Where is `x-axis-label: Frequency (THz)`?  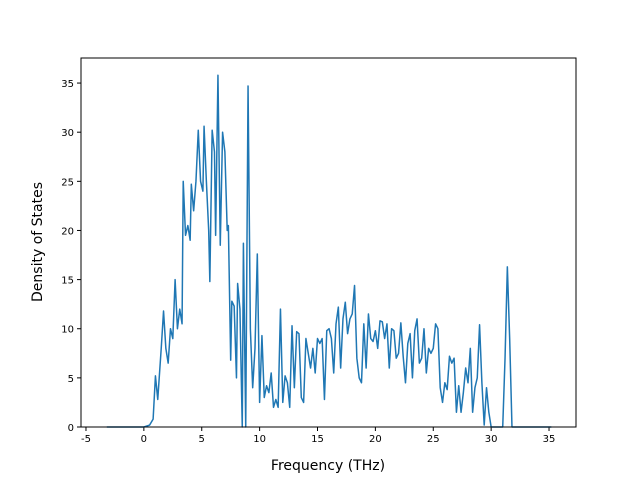 x-axis-label: Frequency (THz) is located at coordinates (328, 466).